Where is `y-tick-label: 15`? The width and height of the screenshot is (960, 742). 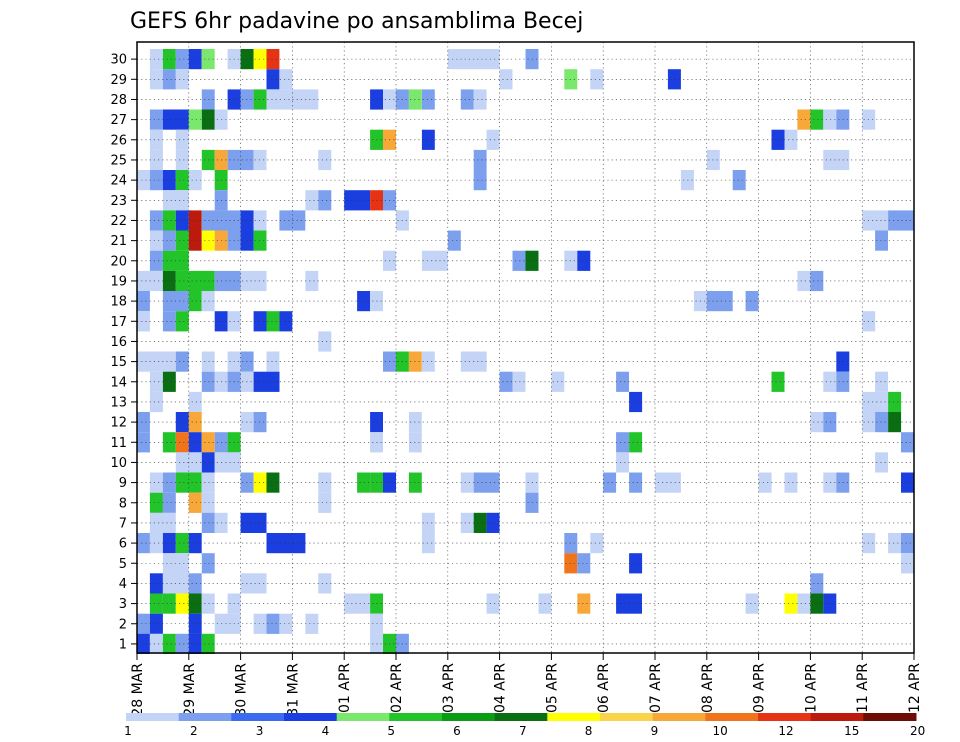 y-tick-label: 15 is located at coordinates (118, 362).